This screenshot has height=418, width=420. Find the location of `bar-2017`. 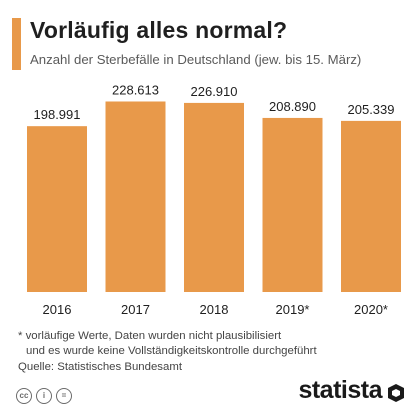

bar-2017 is located at coordinates (135, 196).